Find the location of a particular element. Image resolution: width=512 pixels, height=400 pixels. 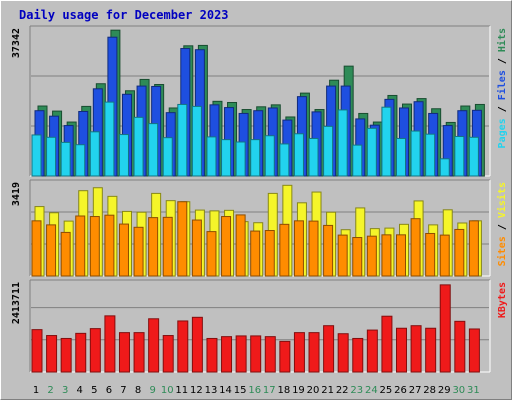

files-legend: Files is located at coordinates (502, 88).